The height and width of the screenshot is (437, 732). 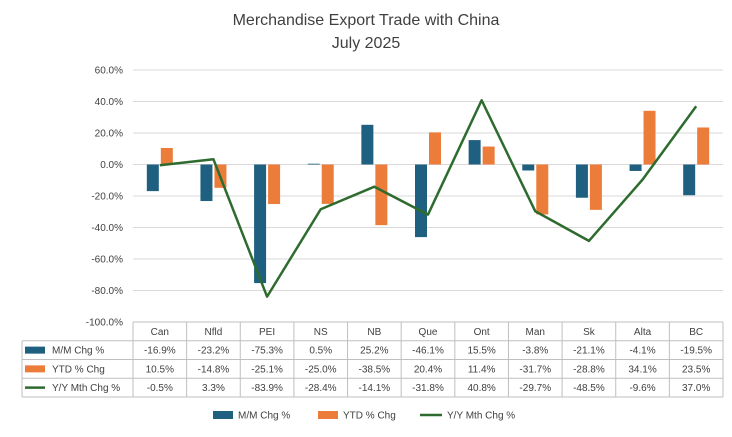 What do you see at coordinates (481, 416) in the screenshot?
I see `legend-label: Y/Y Mth Chg %` at bounding box center [481, 416].